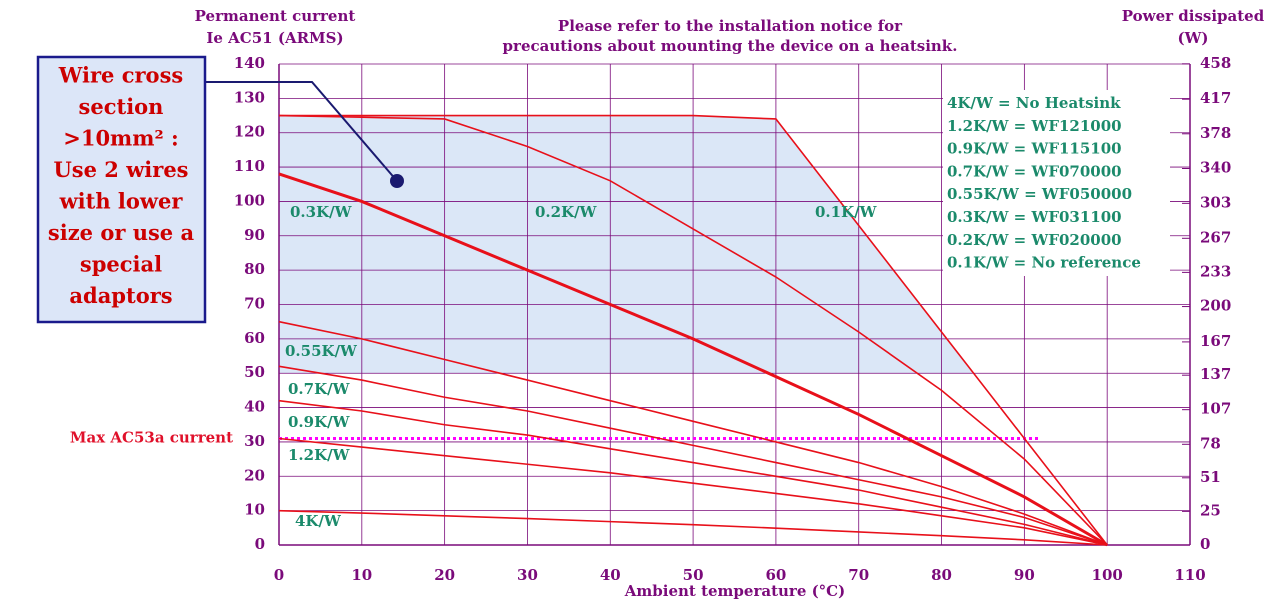 The width and height of the screenshot is (1280, 604). I want to click on y-tick-label: 50, so click(254, 372).